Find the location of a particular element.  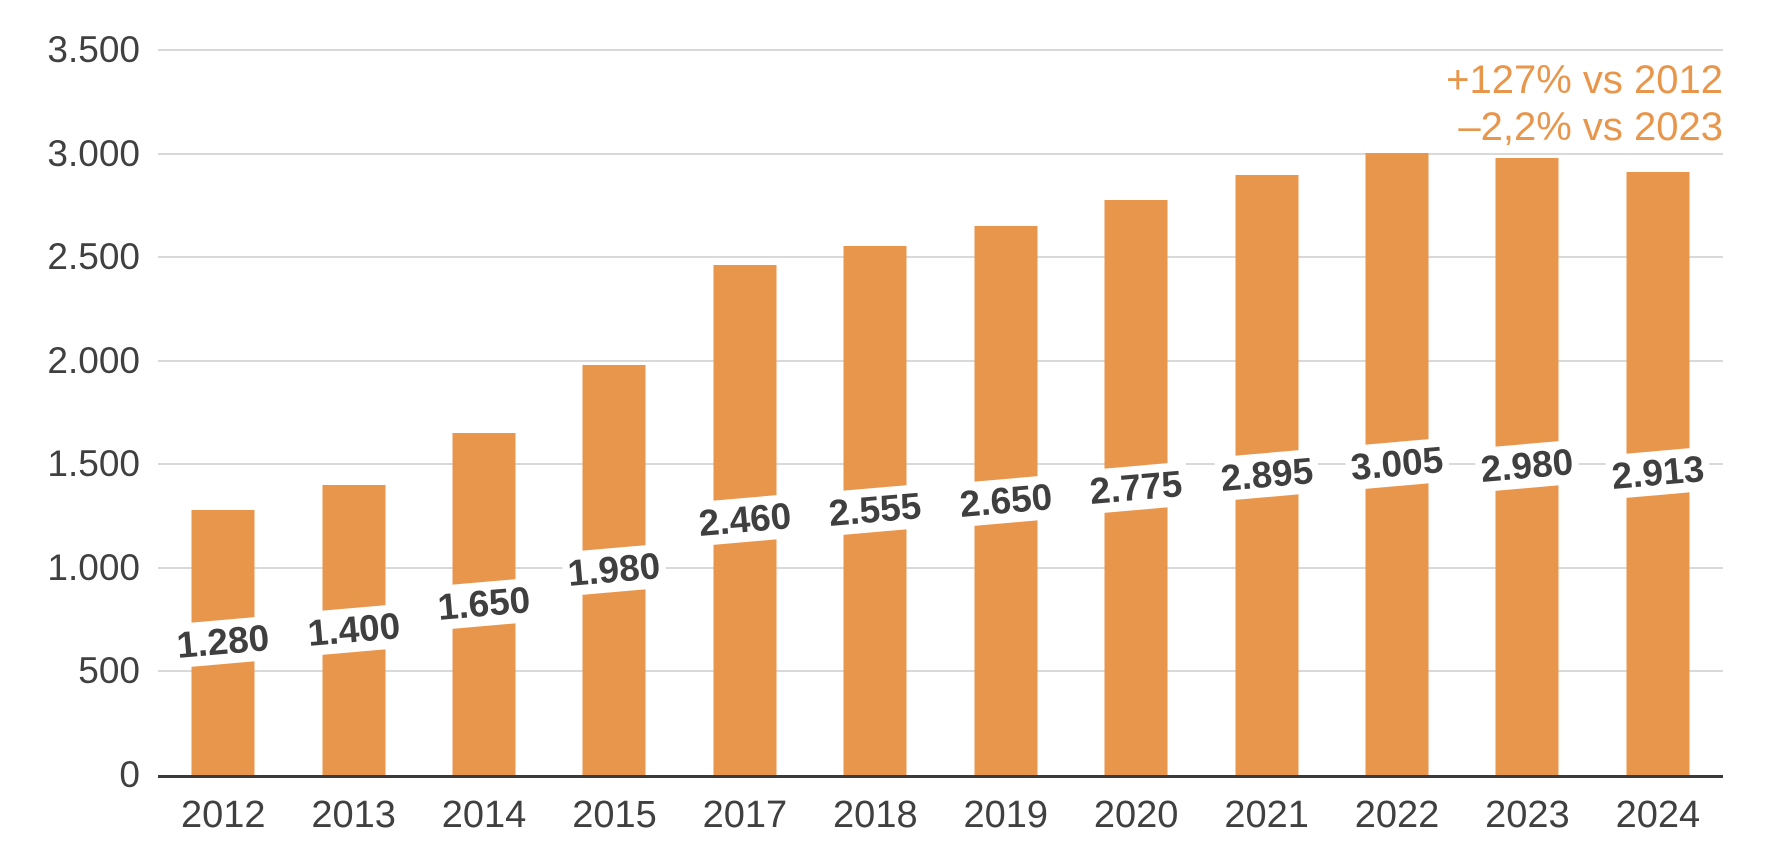

bar-slot-2019: 2.650 is located at coordinates (1006, 412).